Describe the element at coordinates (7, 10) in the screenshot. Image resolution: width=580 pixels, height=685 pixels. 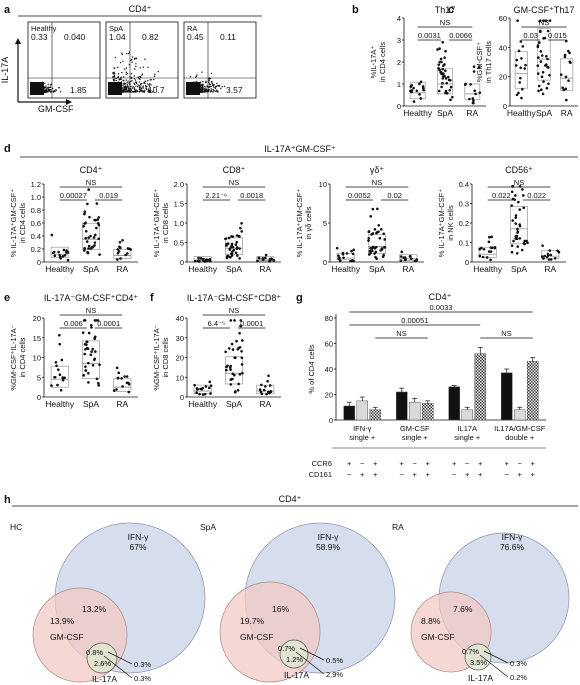
I see `panel-letter-a: a` at that location.